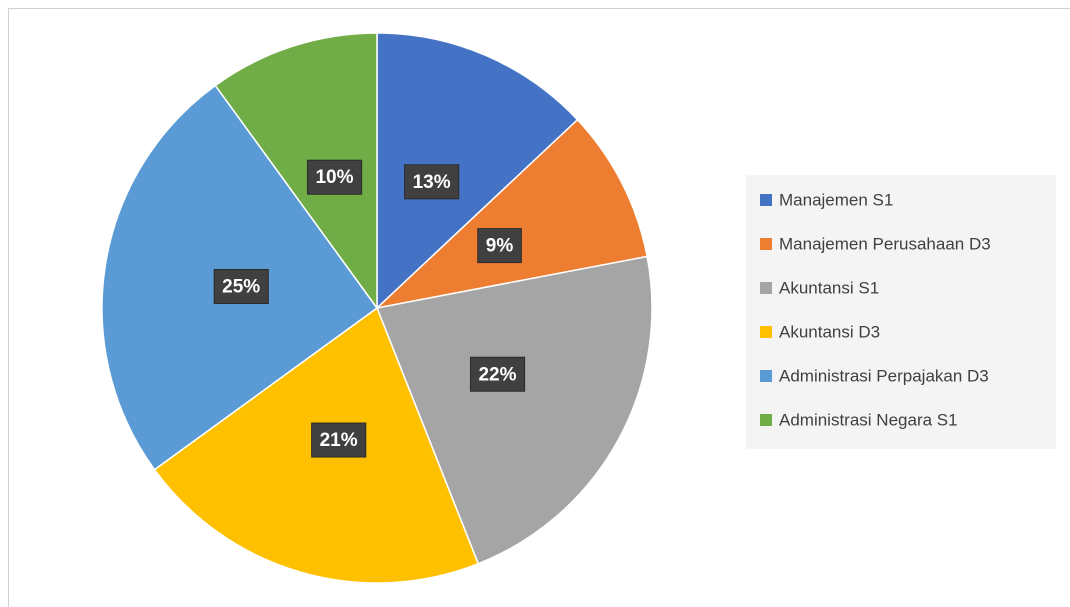  I want to click on data-label: 21%, so click(339, 440).